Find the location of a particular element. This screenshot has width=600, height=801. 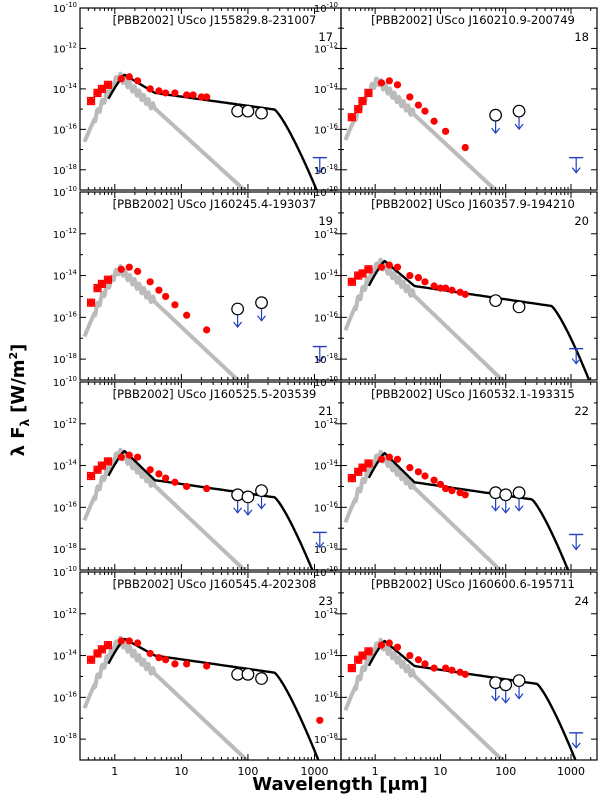

model-sed-curve is located at coordinates (212, 131).